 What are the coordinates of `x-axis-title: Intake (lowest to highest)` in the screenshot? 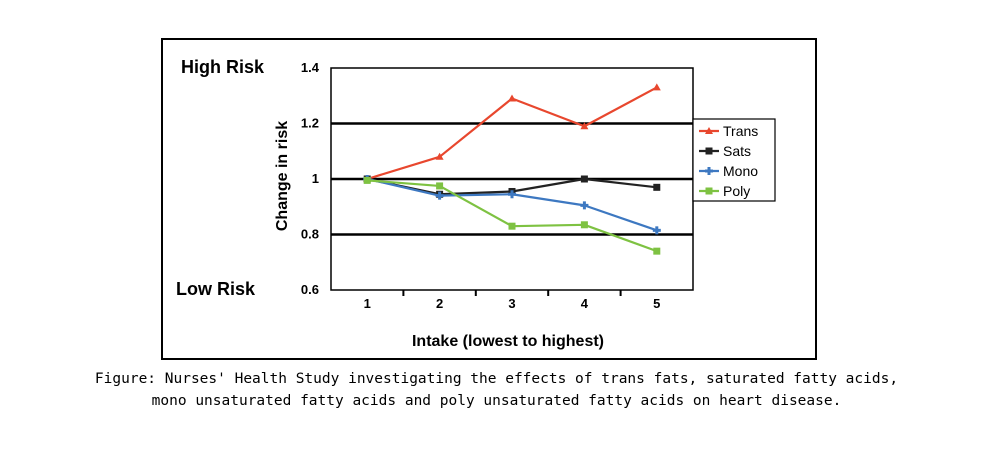 It's located at (508, 341).